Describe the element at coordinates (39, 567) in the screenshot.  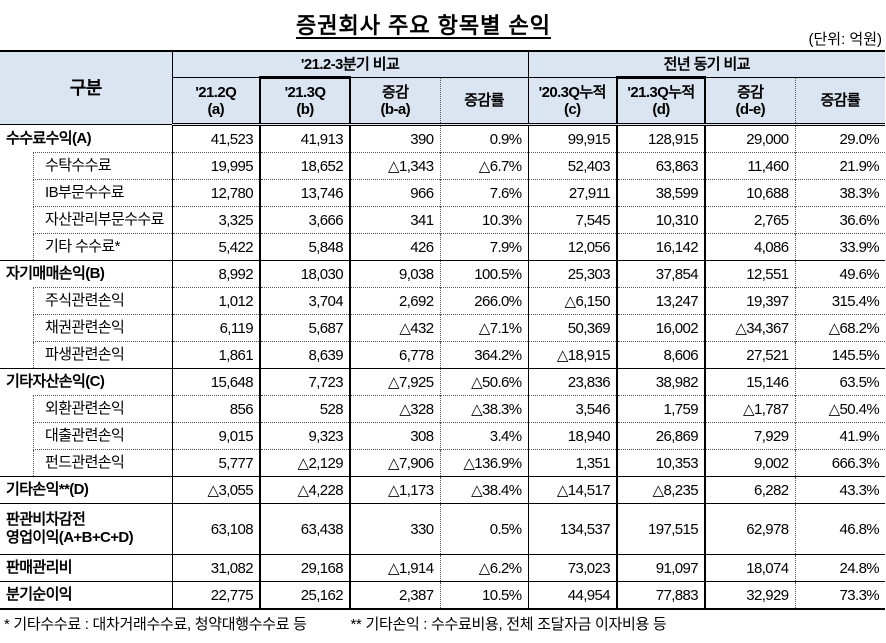
I see `row-label-text: 판매관리비` at that location.